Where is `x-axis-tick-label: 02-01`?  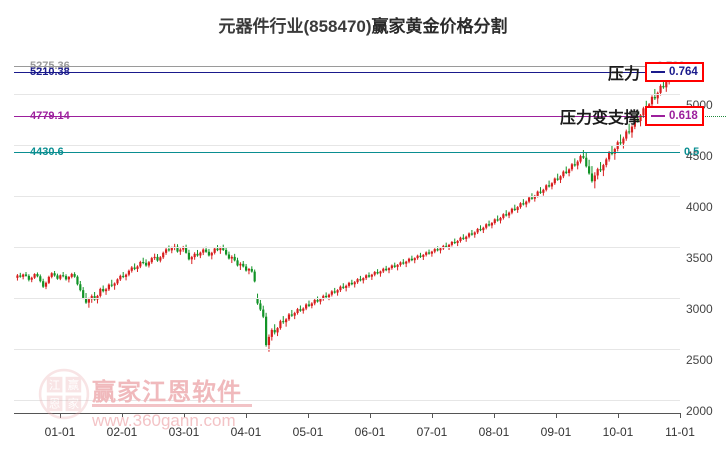
x-axis-tick-label: 02-01 is located at coordinates (122, 432).